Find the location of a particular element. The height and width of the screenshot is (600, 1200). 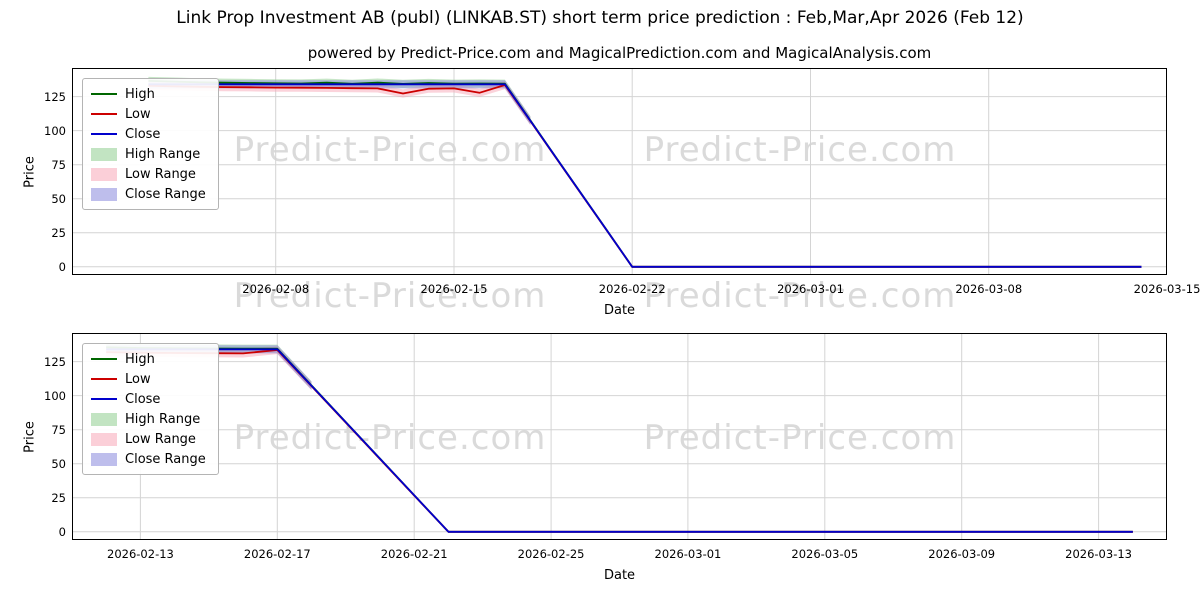

bottom-x-tick-label: 2026-02-17 is located at coordinates (277, 554).